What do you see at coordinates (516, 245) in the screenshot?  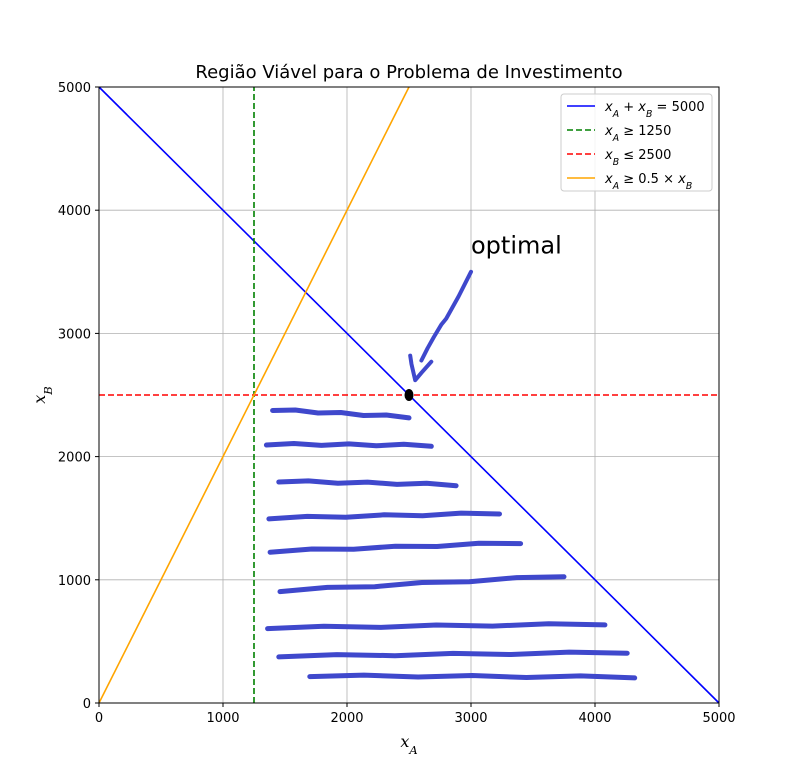 I see `annotation-optimal-label: optimal` at bounding box center [516, 245].